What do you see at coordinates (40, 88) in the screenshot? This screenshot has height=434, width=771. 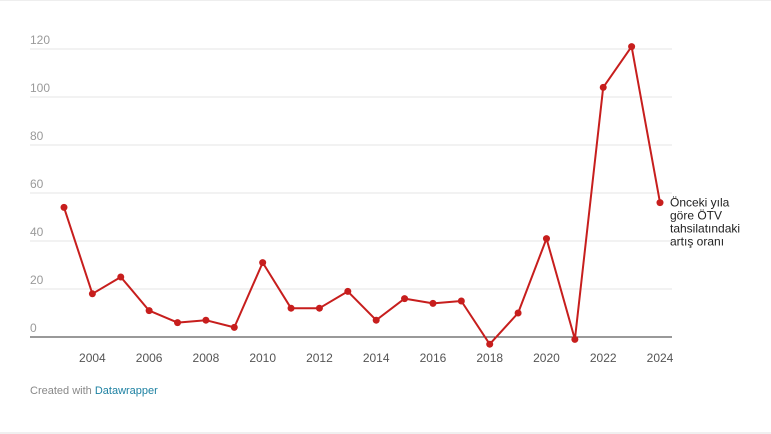 I see `y-tick-label: 100` at bounding box center [40, 88].